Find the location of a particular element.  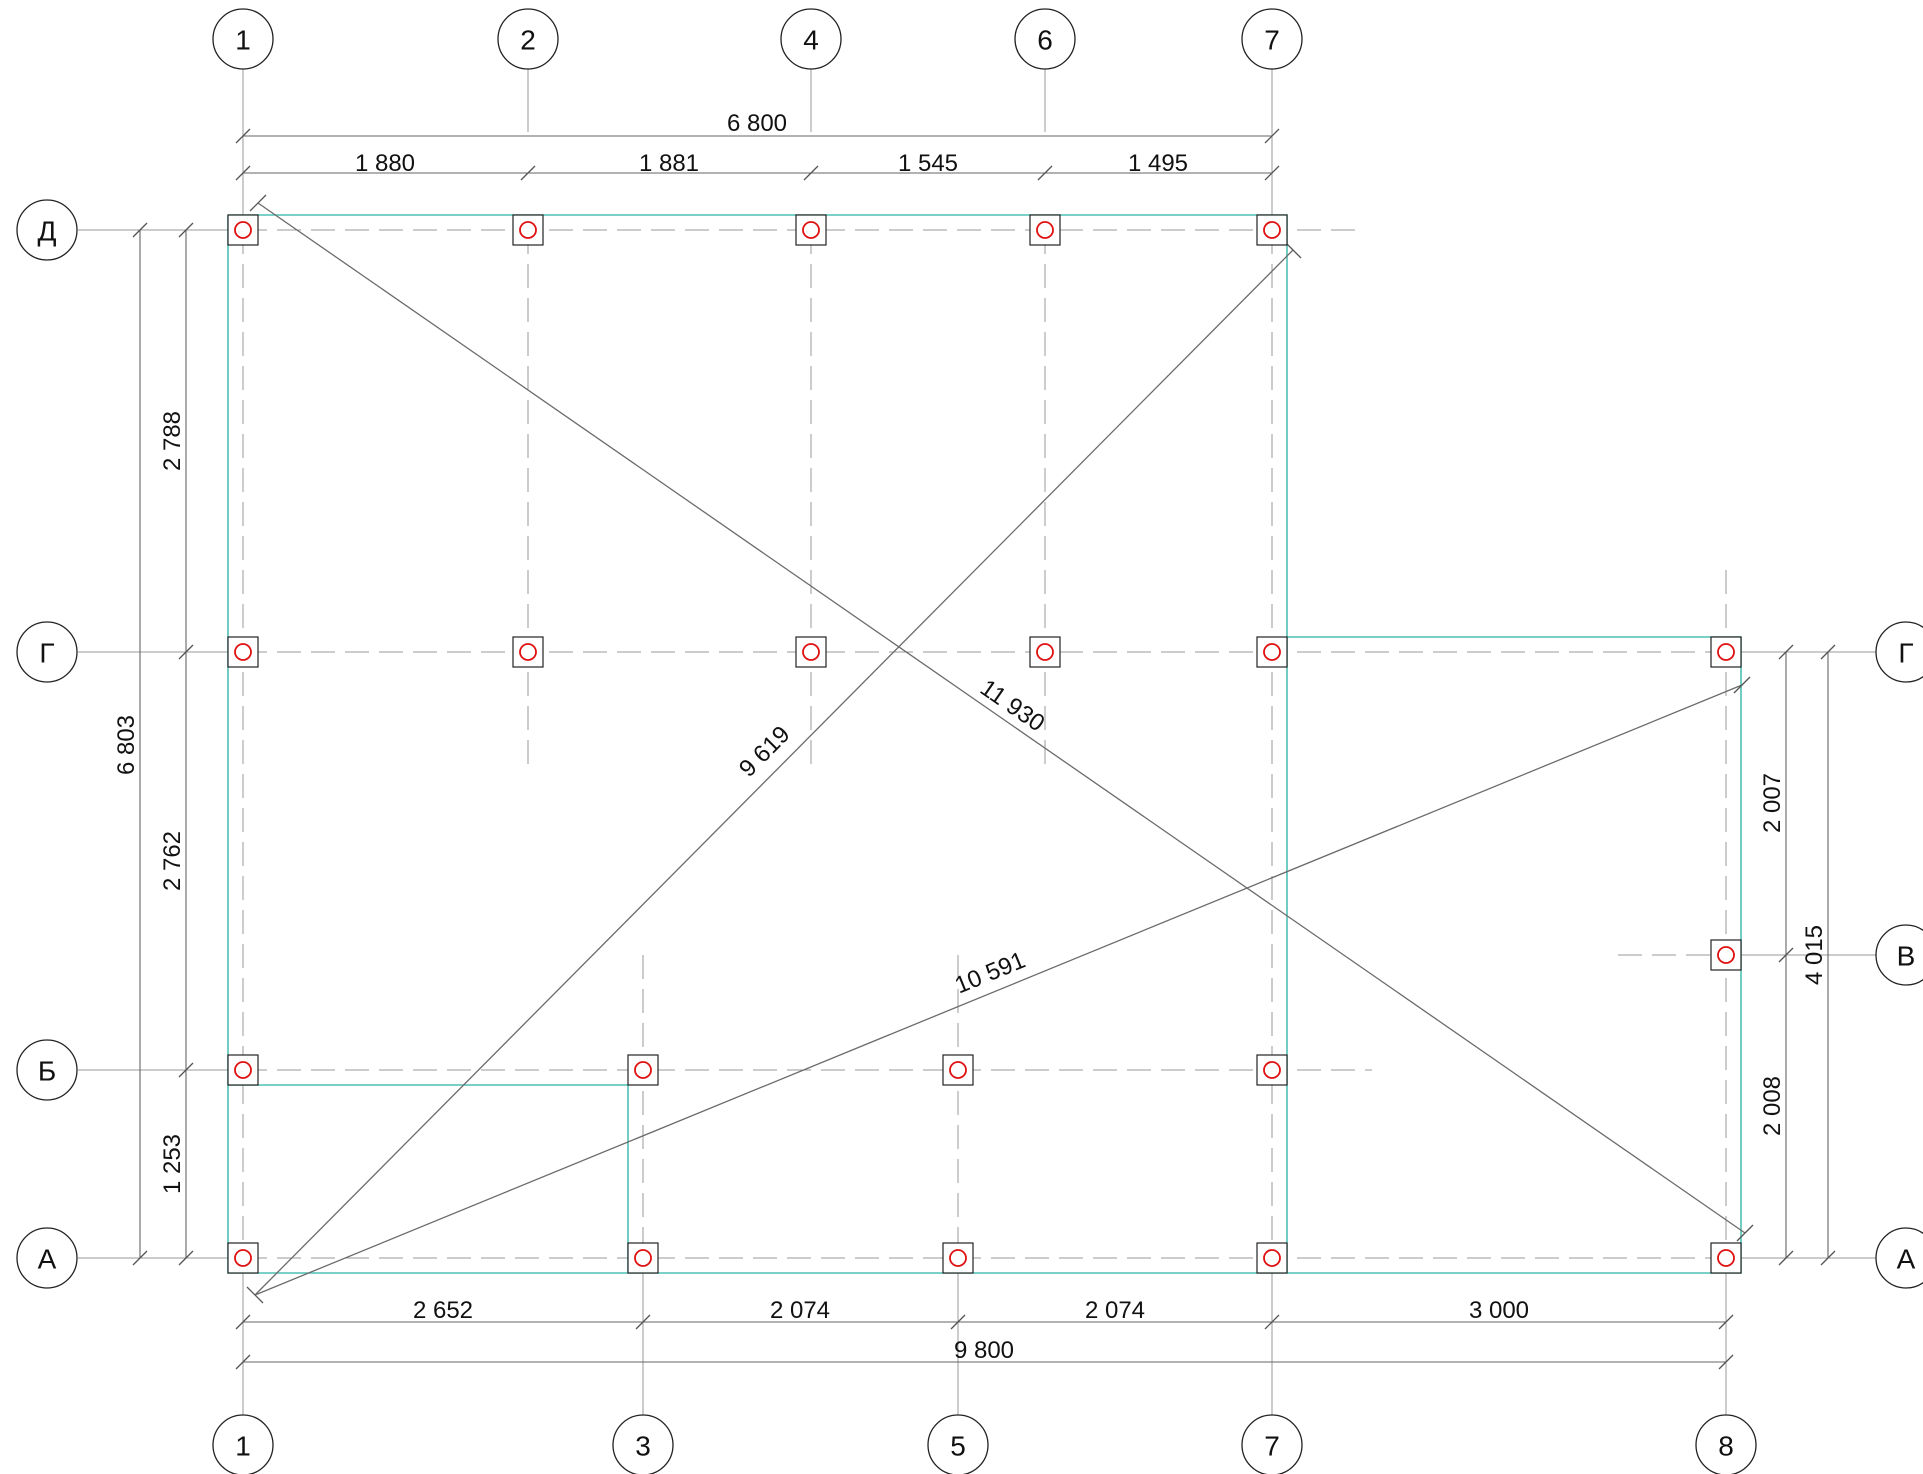

dim-top-seg-2: 1 881 is located at coordinates (669, 163).